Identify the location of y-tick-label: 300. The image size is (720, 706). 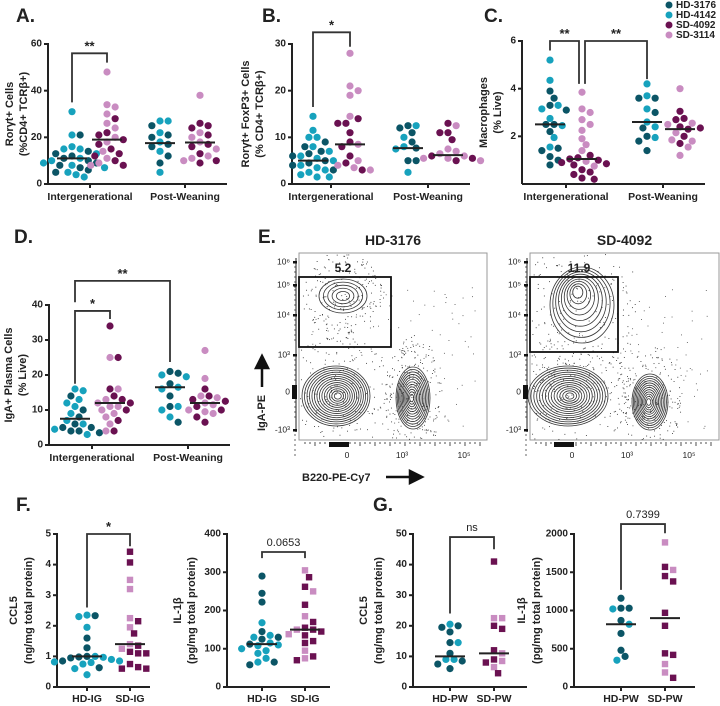
(212, 572).